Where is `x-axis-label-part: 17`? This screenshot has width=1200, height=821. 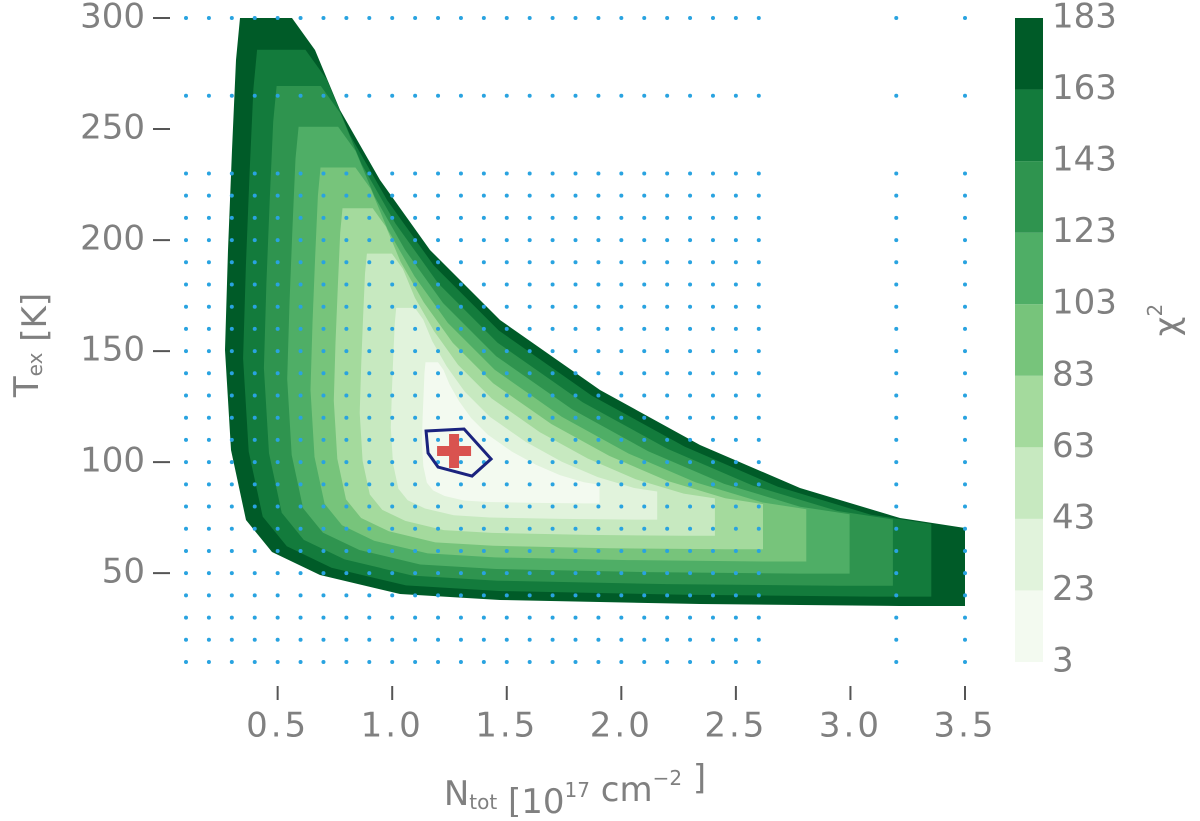 x-axis-label-part: 17 is located at coordinates (577, 790).